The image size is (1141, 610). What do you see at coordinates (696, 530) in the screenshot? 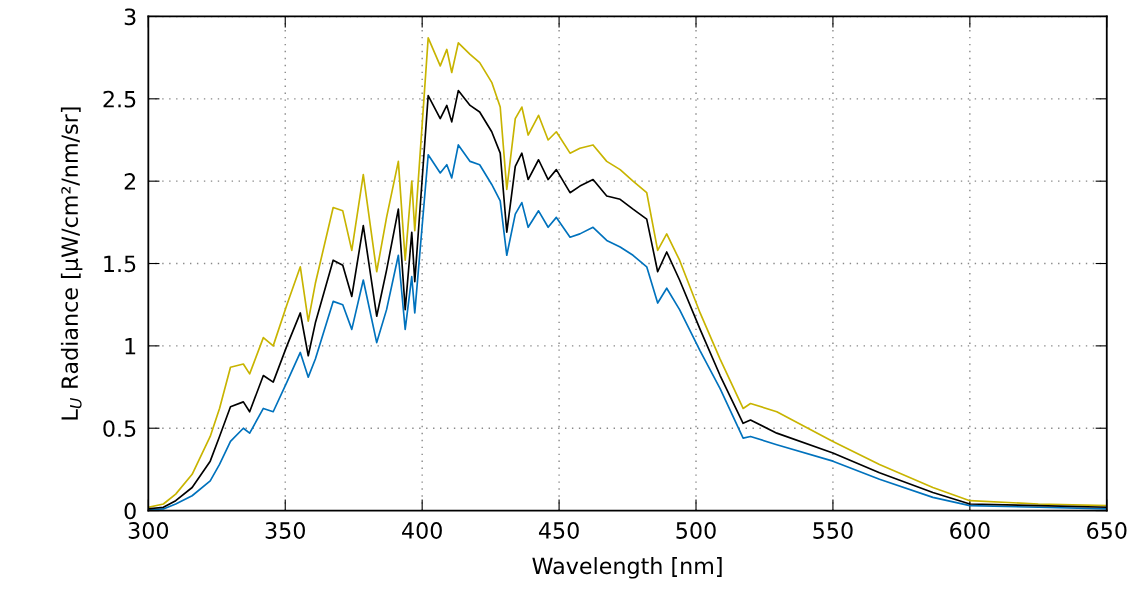
I see `x-tick-label: 500` at bounding box center [696, 530].